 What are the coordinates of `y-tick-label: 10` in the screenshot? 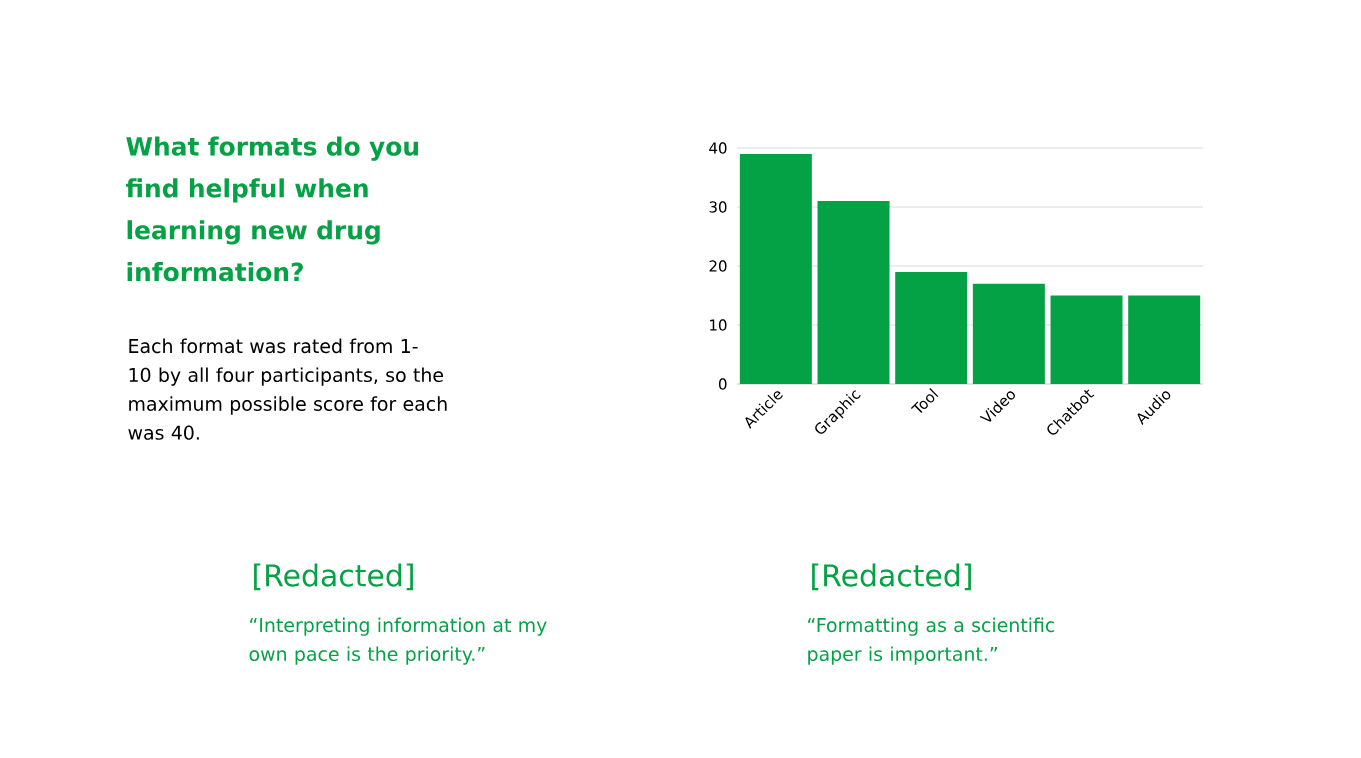 It's located at (718, 325).